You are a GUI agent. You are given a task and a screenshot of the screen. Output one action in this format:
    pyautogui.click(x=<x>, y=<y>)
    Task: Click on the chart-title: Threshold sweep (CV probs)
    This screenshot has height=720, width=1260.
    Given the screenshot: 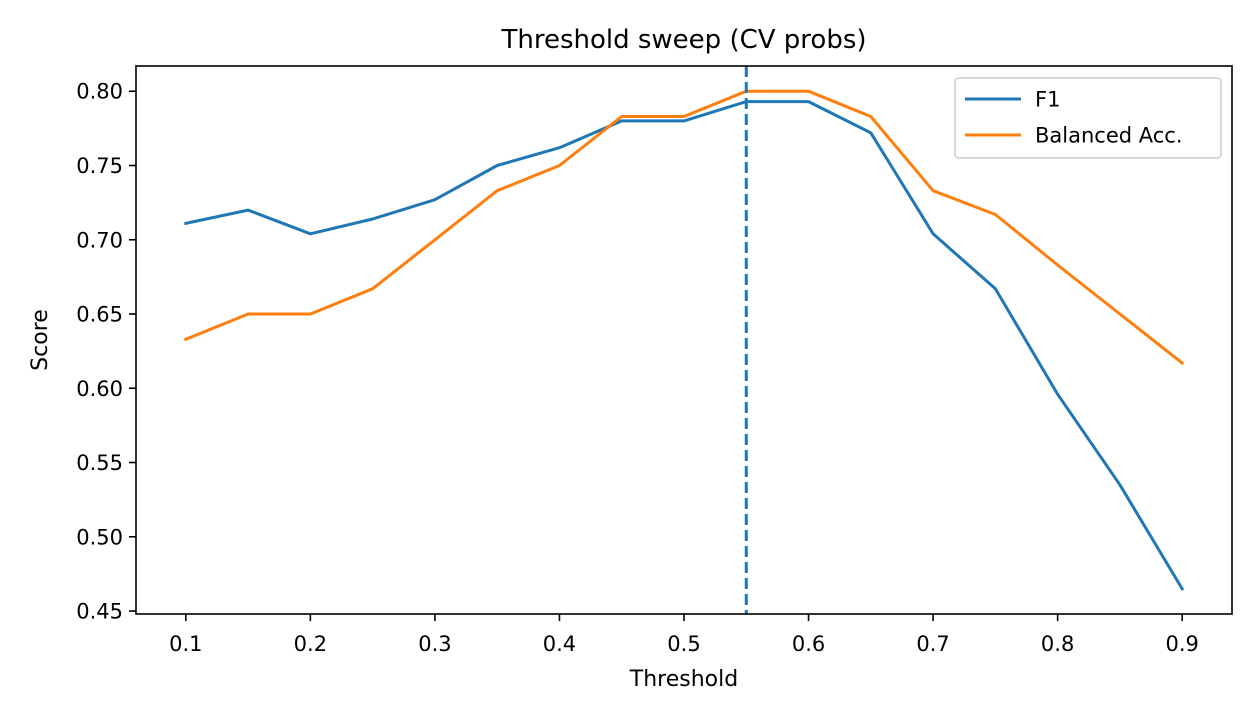 What is the action you would take?
    pyautogui.click(x=683, y=40)
    